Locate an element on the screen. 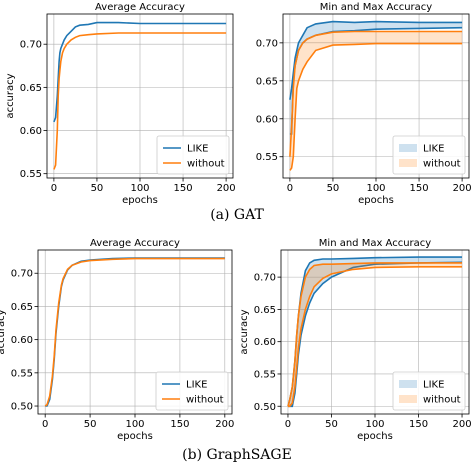 The width and height of the screenshot is (474, 462). caption-gat: (a) GAT is located at coordinates (237, 215).